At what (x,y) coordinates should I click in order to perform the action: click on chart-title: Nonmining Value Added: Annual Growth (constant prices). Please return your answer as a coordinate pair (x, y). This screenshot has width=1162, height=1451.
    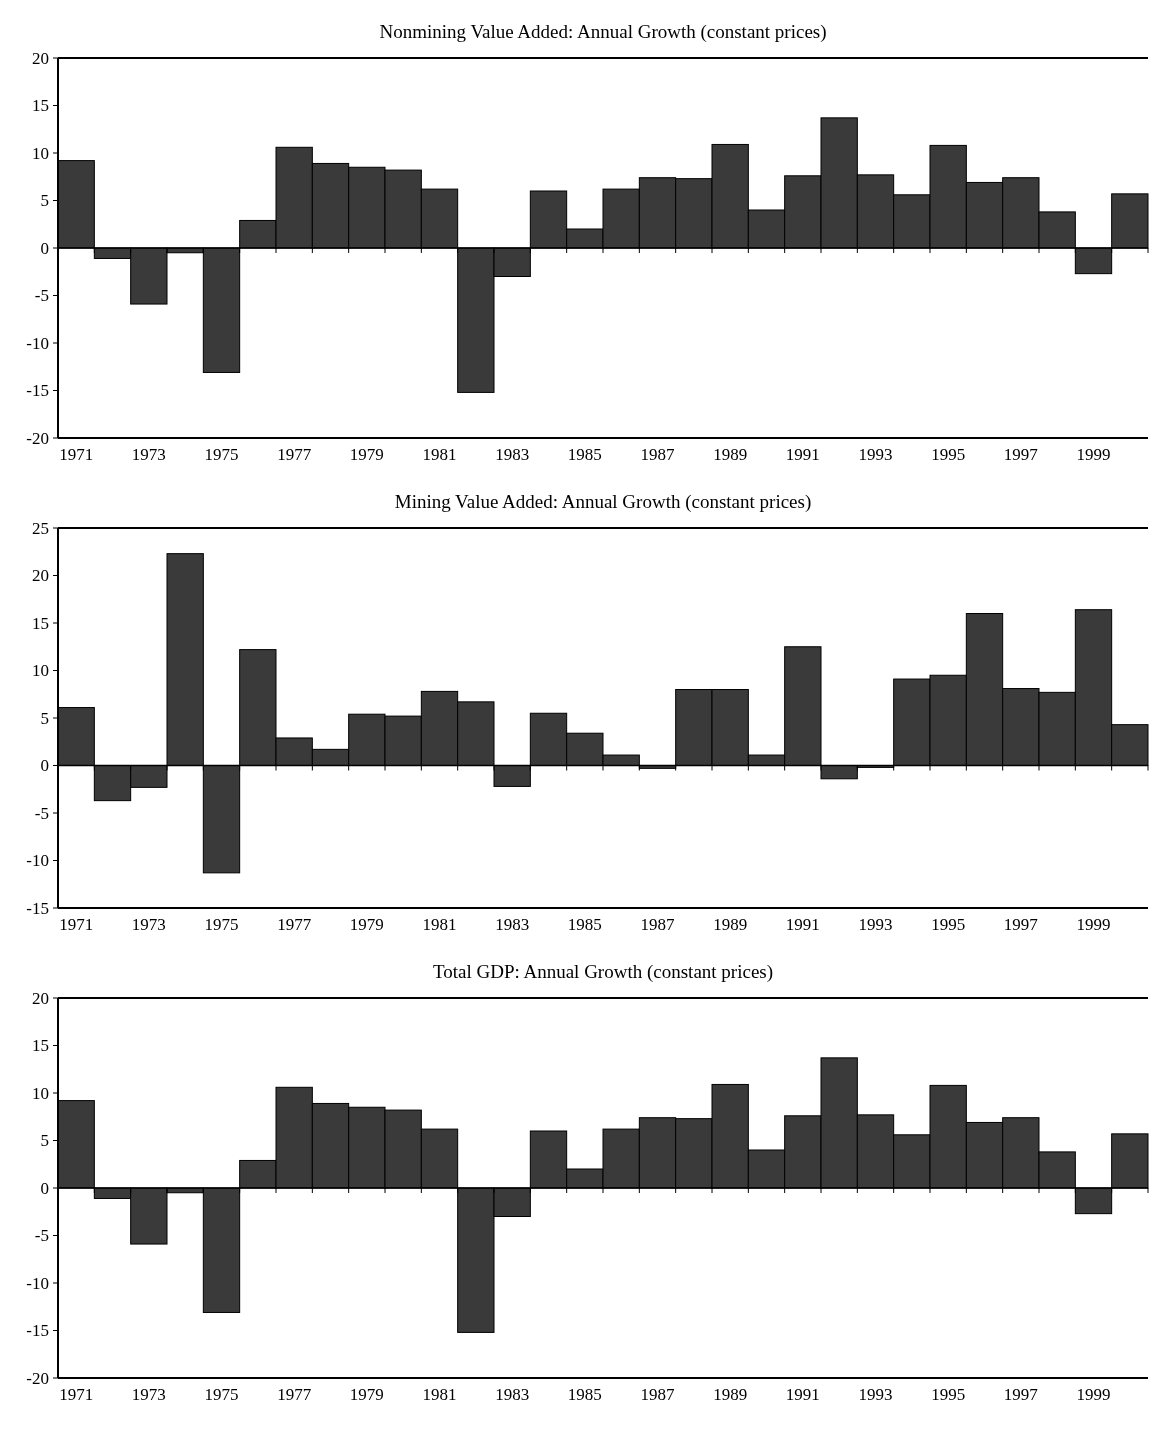
    Looking at the image, I should click on (603, 32).